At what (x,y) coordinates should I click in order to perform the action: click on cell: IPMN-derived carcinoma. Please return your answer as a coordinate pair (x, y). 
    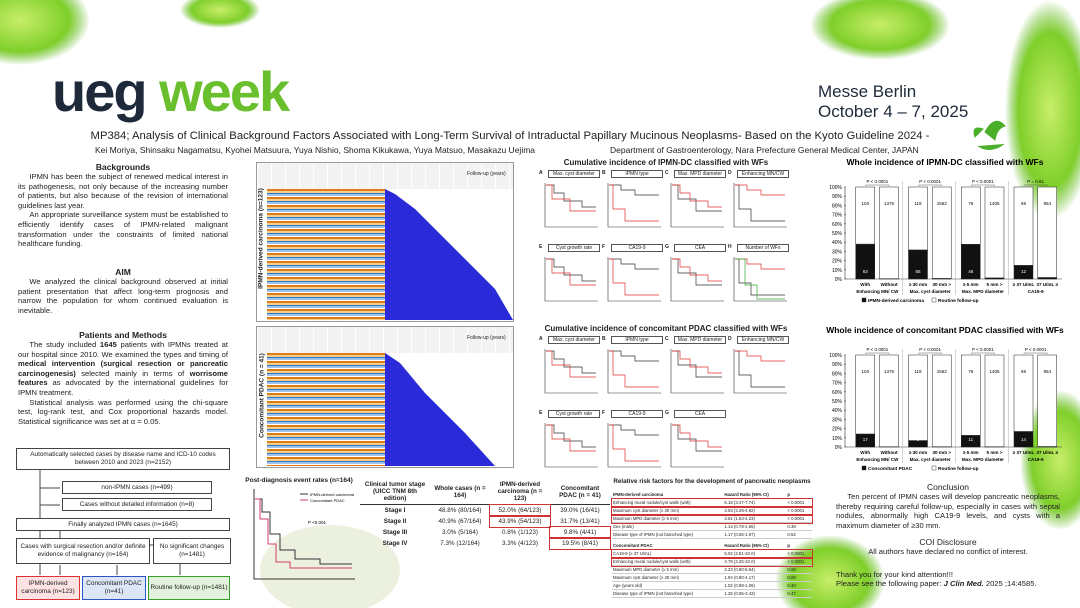
    Looking at the image, I should click on (638, 494).